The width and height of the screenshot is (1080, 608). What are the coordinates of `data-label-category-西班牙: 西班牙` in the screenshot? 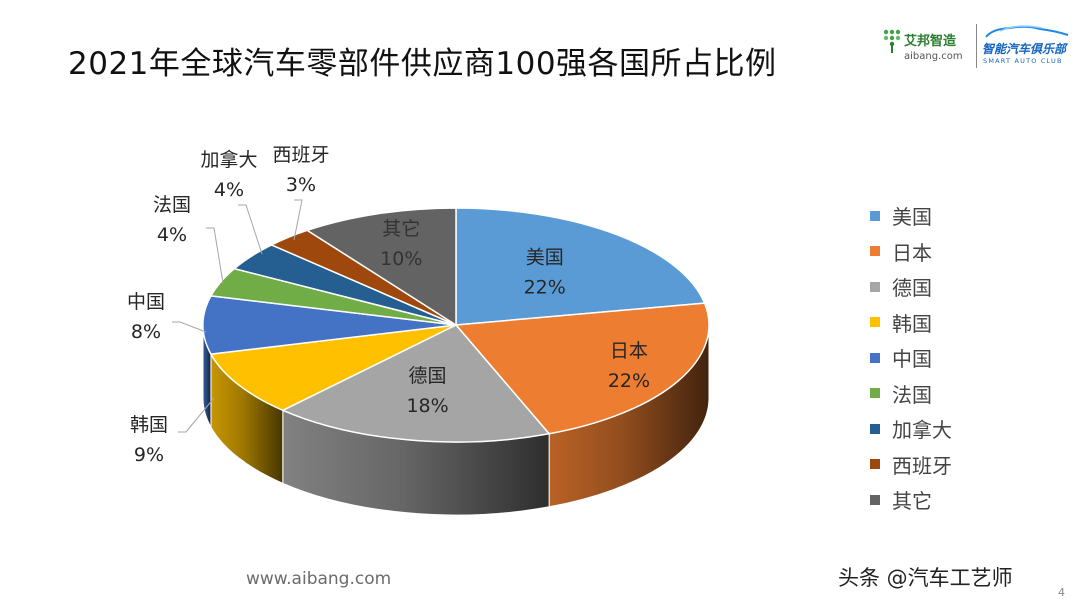 It's located at (300, 155).